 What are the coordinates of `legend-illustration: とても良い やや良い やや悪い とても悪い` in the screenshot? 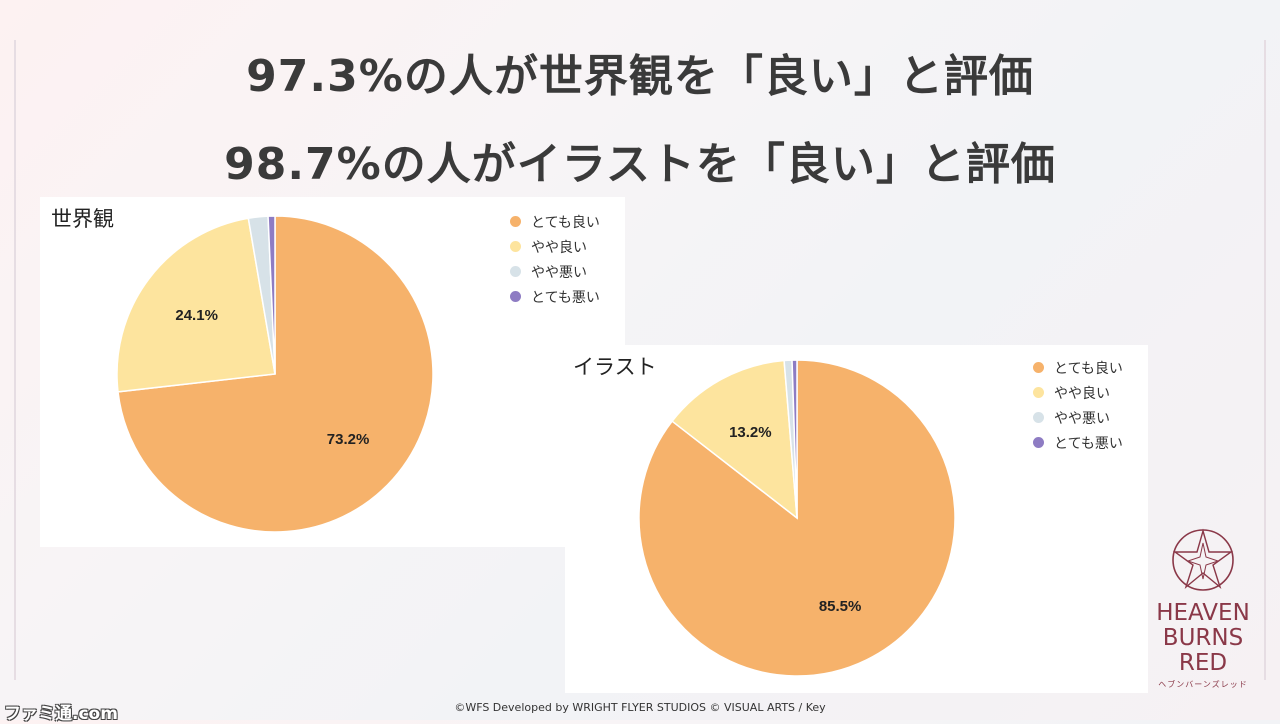 It's located at (1078, 405).